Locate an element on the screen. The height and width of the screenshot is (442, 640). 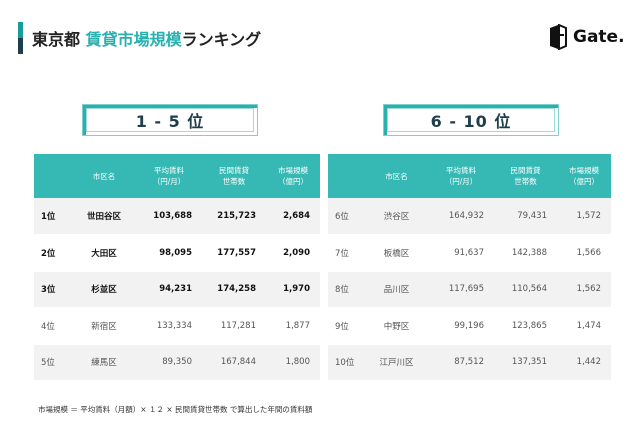
rank-range-label-6-10: 6 - 10 位 is located at coordinates (471, 120).